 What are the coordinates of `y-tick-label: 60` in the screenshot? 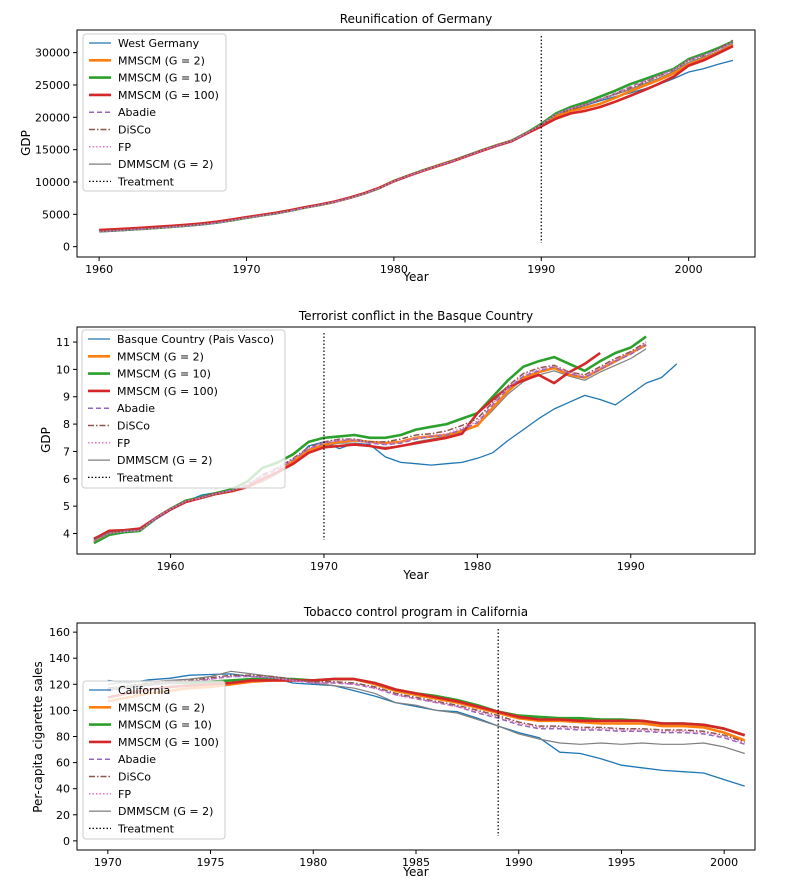 It's located at (63, 763).